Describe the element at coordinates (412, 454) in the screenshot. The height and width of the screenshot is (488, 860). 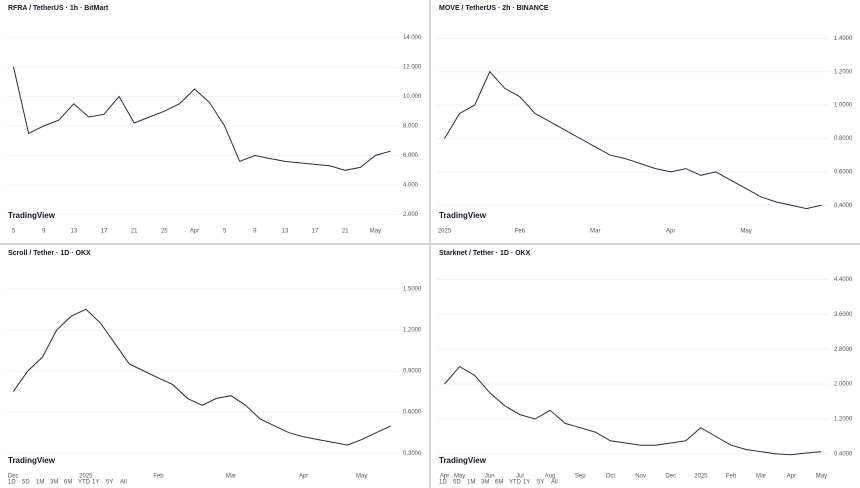
I see `y-tick-label: 0.3000` at that location.